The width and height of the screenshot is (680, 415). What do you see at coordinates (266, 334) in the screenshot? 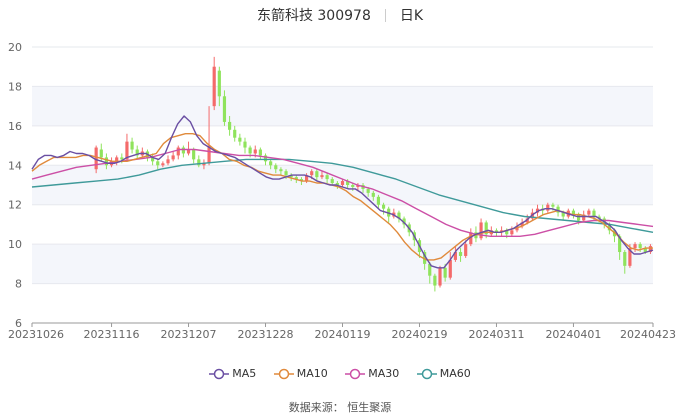
I see `x-tick-label: 20231228` at bounding box center [266, 334].